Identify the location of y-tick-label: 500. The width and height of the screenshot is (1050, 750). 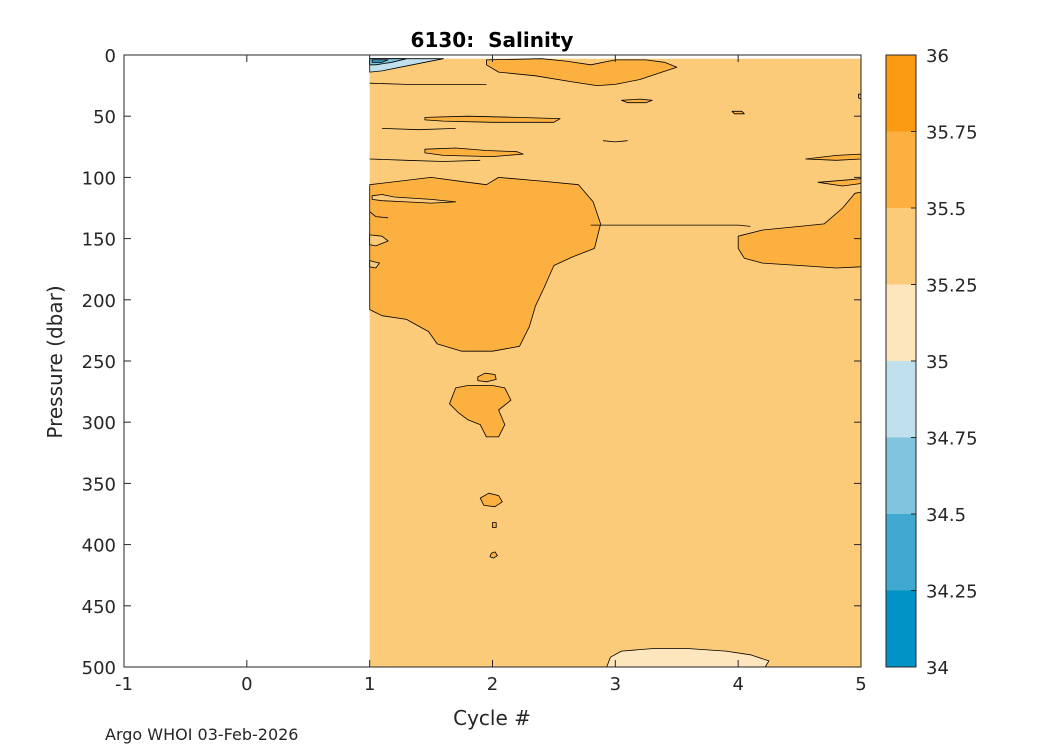
(99, 668).